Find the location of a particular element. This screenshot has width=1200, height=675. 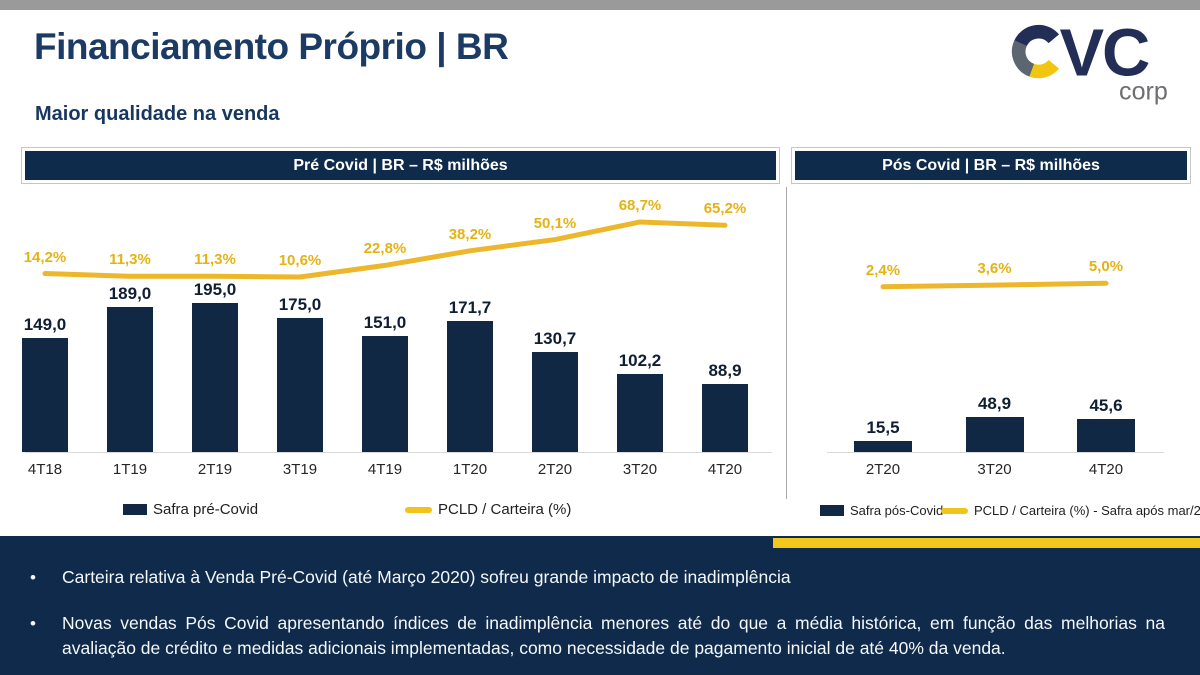

logo-text: VC is located at coordinates (1104, 53).